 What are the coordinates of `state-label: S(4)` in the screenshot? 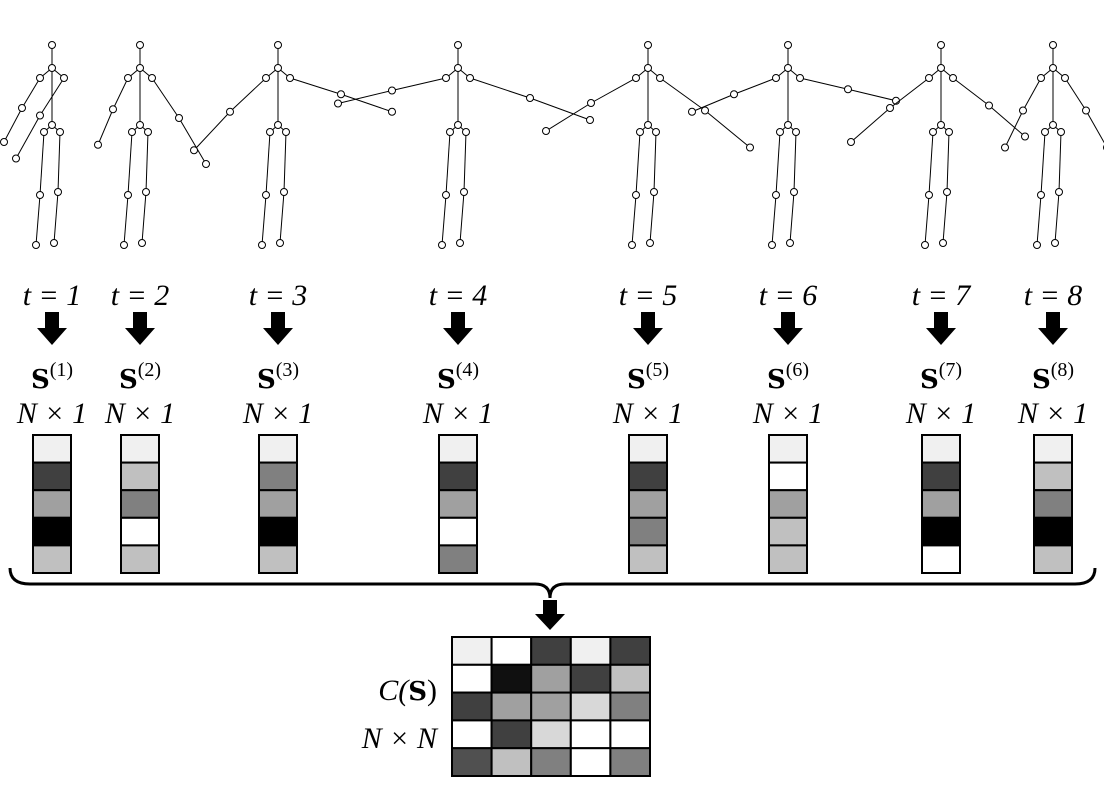 It's located at (458, 377).